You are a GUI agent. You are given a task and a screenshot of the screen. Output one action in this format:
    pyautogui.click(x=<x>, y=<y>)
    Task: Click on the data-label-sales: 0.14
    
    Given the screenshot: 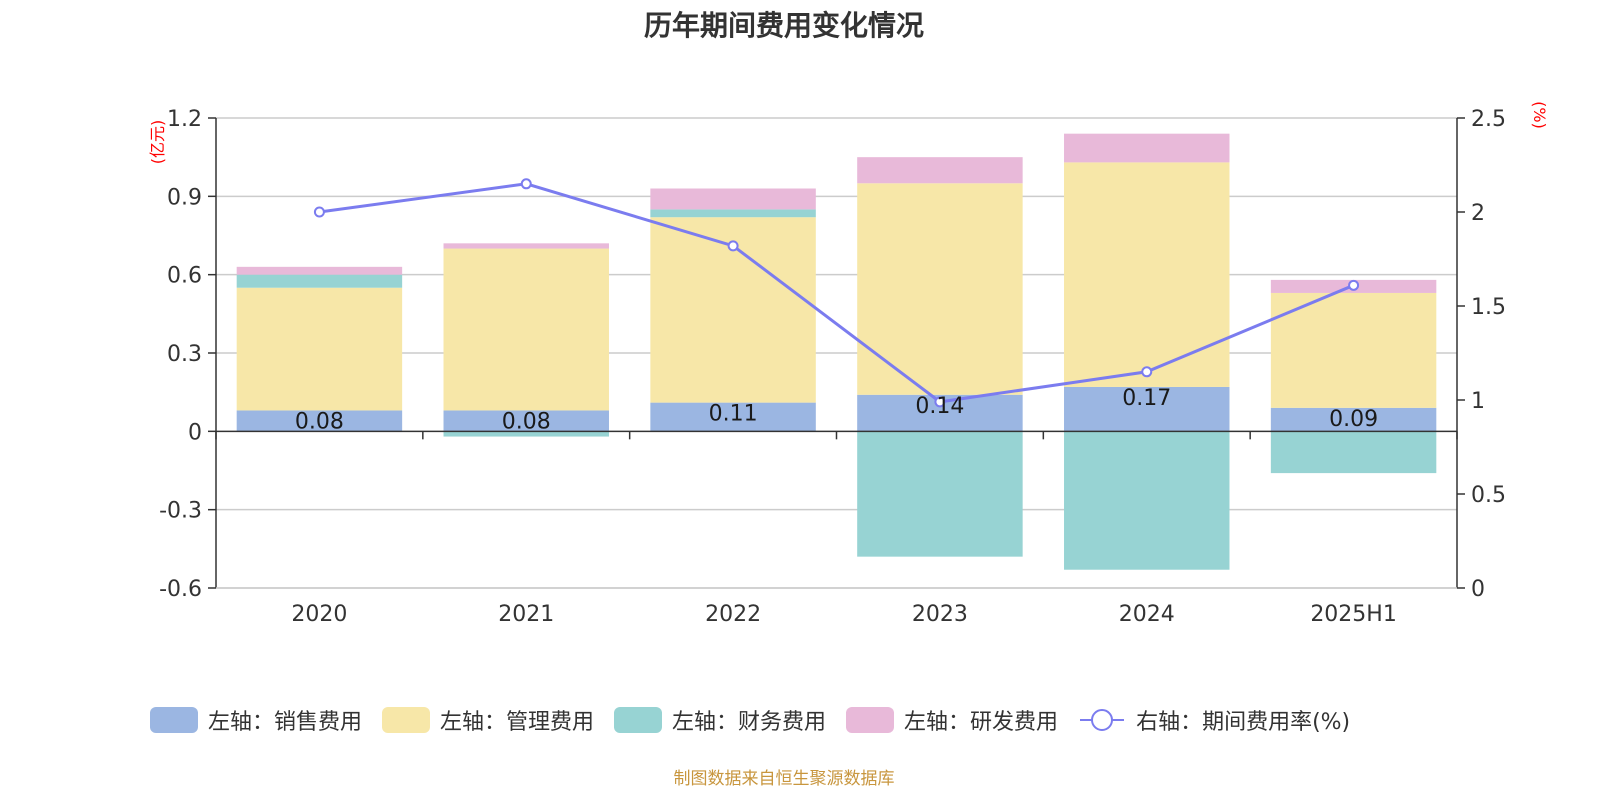 What is the action you would take?
    pyautogui.click(x=939, y=406)
    